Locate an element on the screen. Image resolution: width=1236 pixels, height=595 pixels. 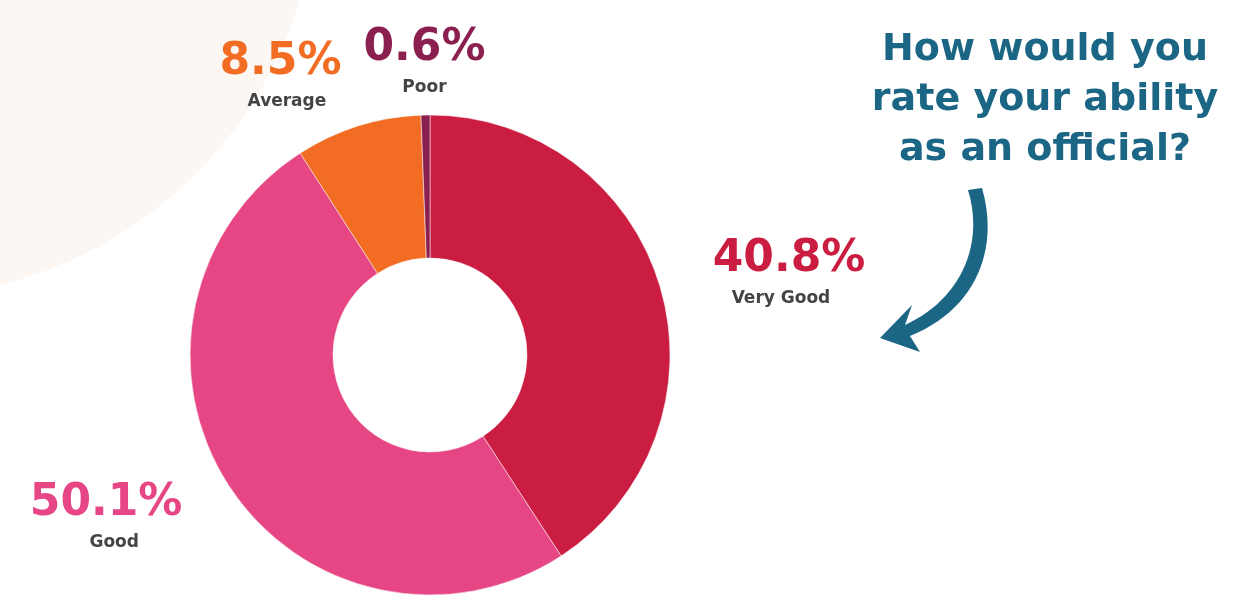
text: How would you rate your ability as an official? is located at coordinates (1045, 97).